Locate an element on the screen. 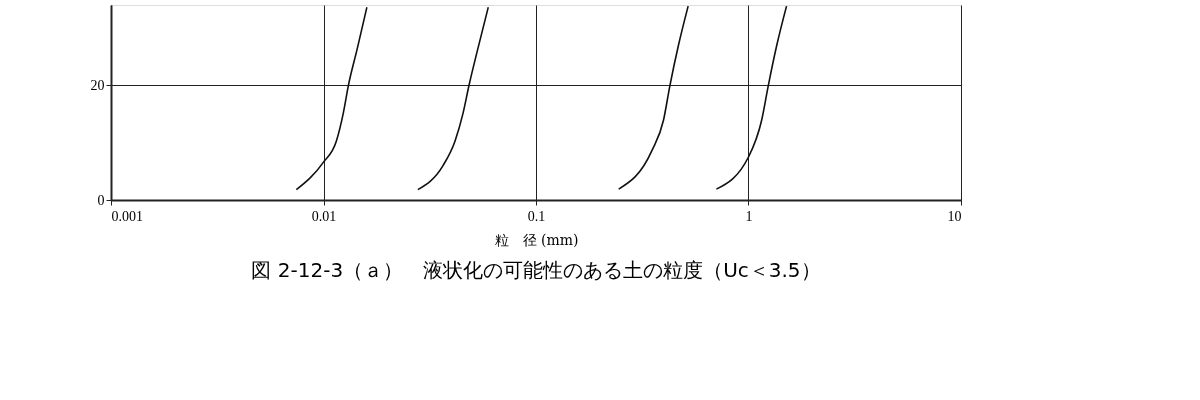 The width and height of the screenshot is (1200, 400). y-tick-label: 0 is located at coordinates (101, 200).